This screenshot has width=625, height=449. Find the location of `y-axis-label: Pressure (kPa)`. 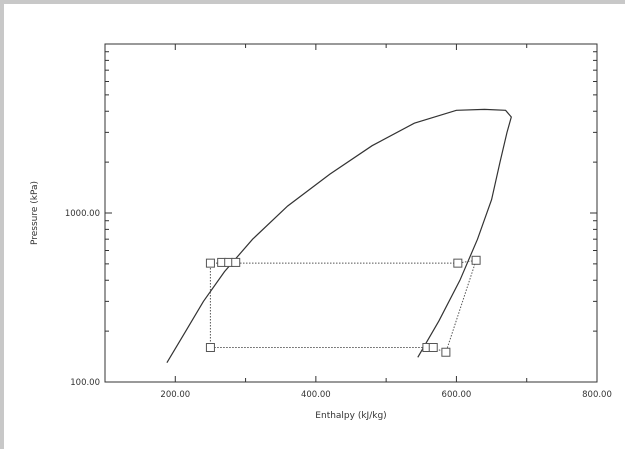

y-axis-label: Pressure (kPa) is located at coordinates (35, 213).